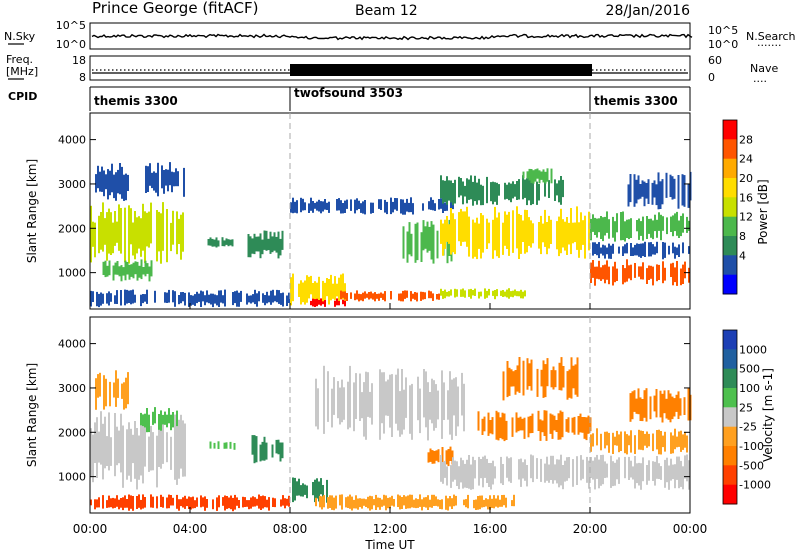  I want to click on power-ytick-label-1: 2000, so click(72, 228).